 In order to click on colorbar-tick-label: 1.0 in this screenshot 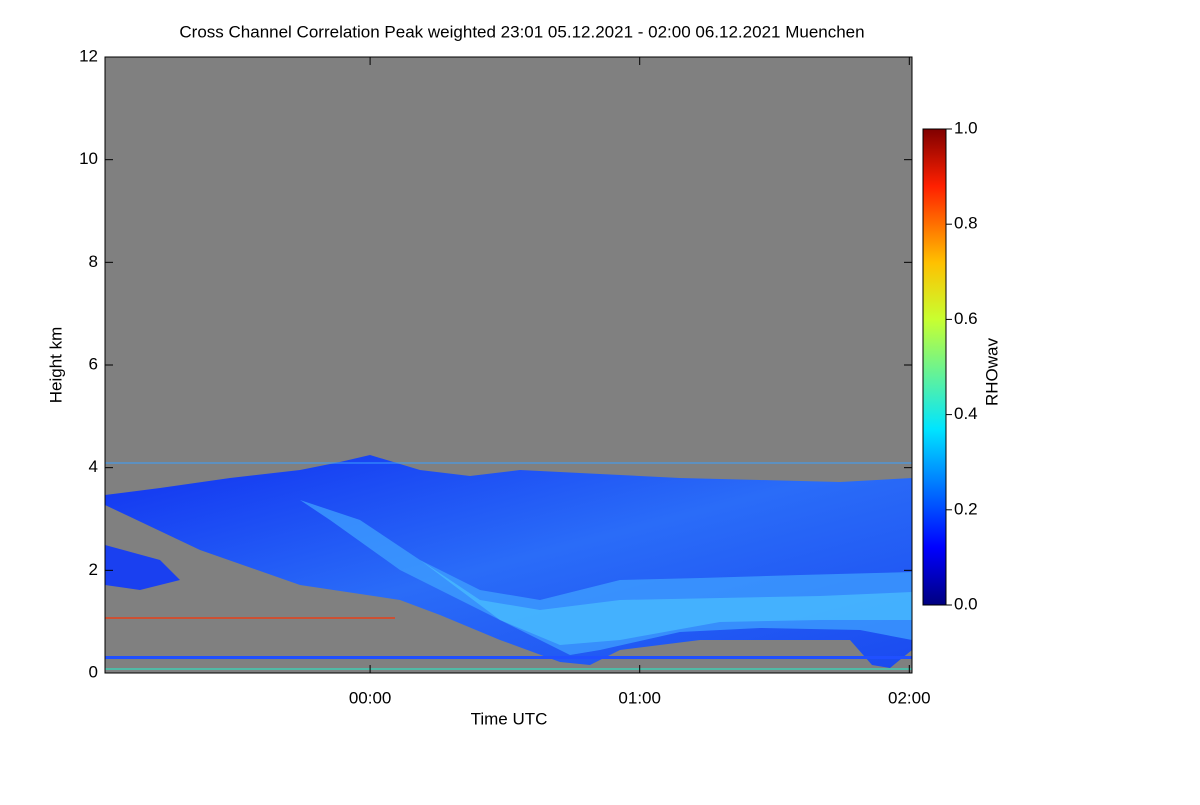, I will do `click(966, 127)`.